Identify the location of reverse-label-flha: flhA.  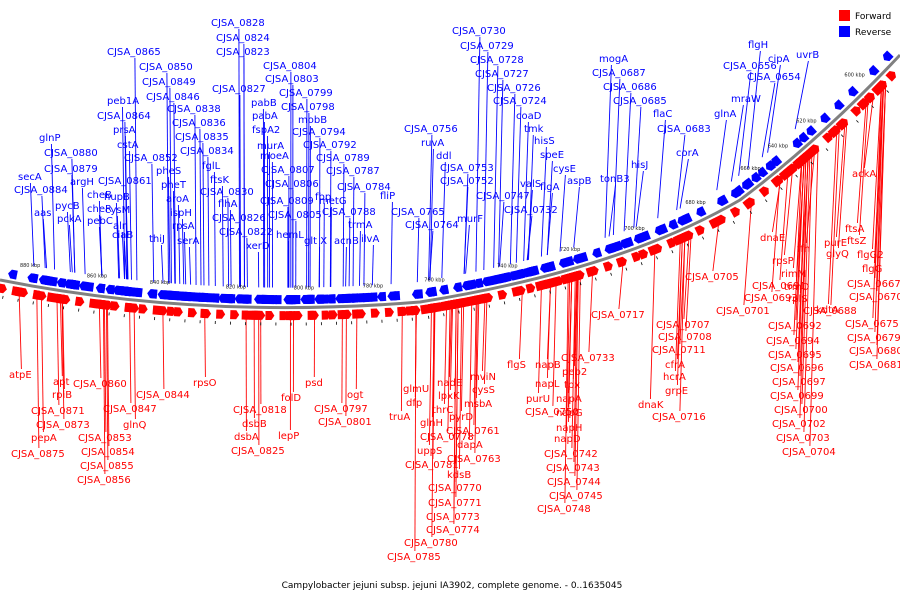
(228, 204).